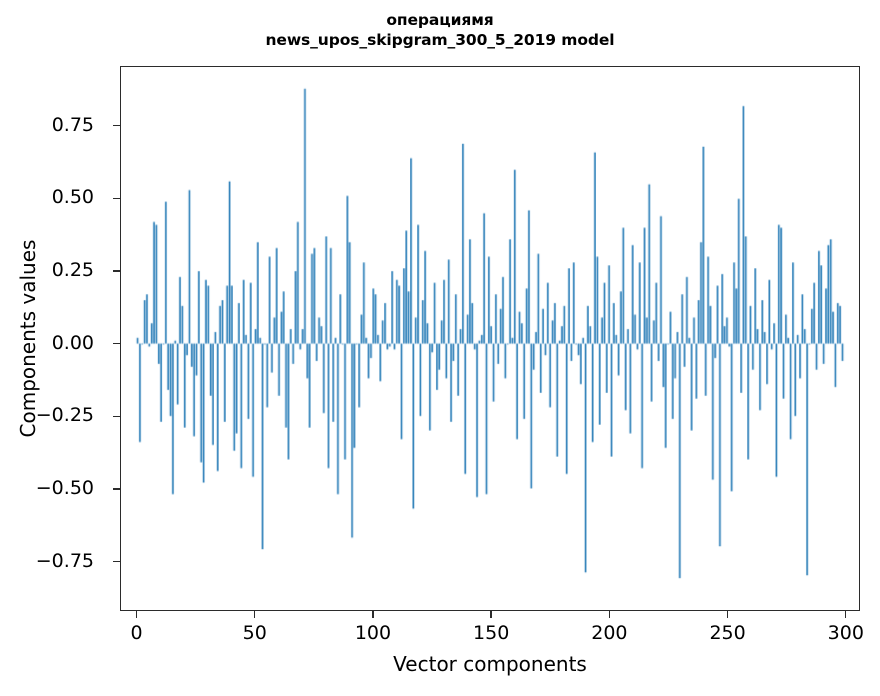  What do you see at coordinates (28, 338) in the screenshot?
I see `y-axis-label: Components values` at bounding box center [28, 338].